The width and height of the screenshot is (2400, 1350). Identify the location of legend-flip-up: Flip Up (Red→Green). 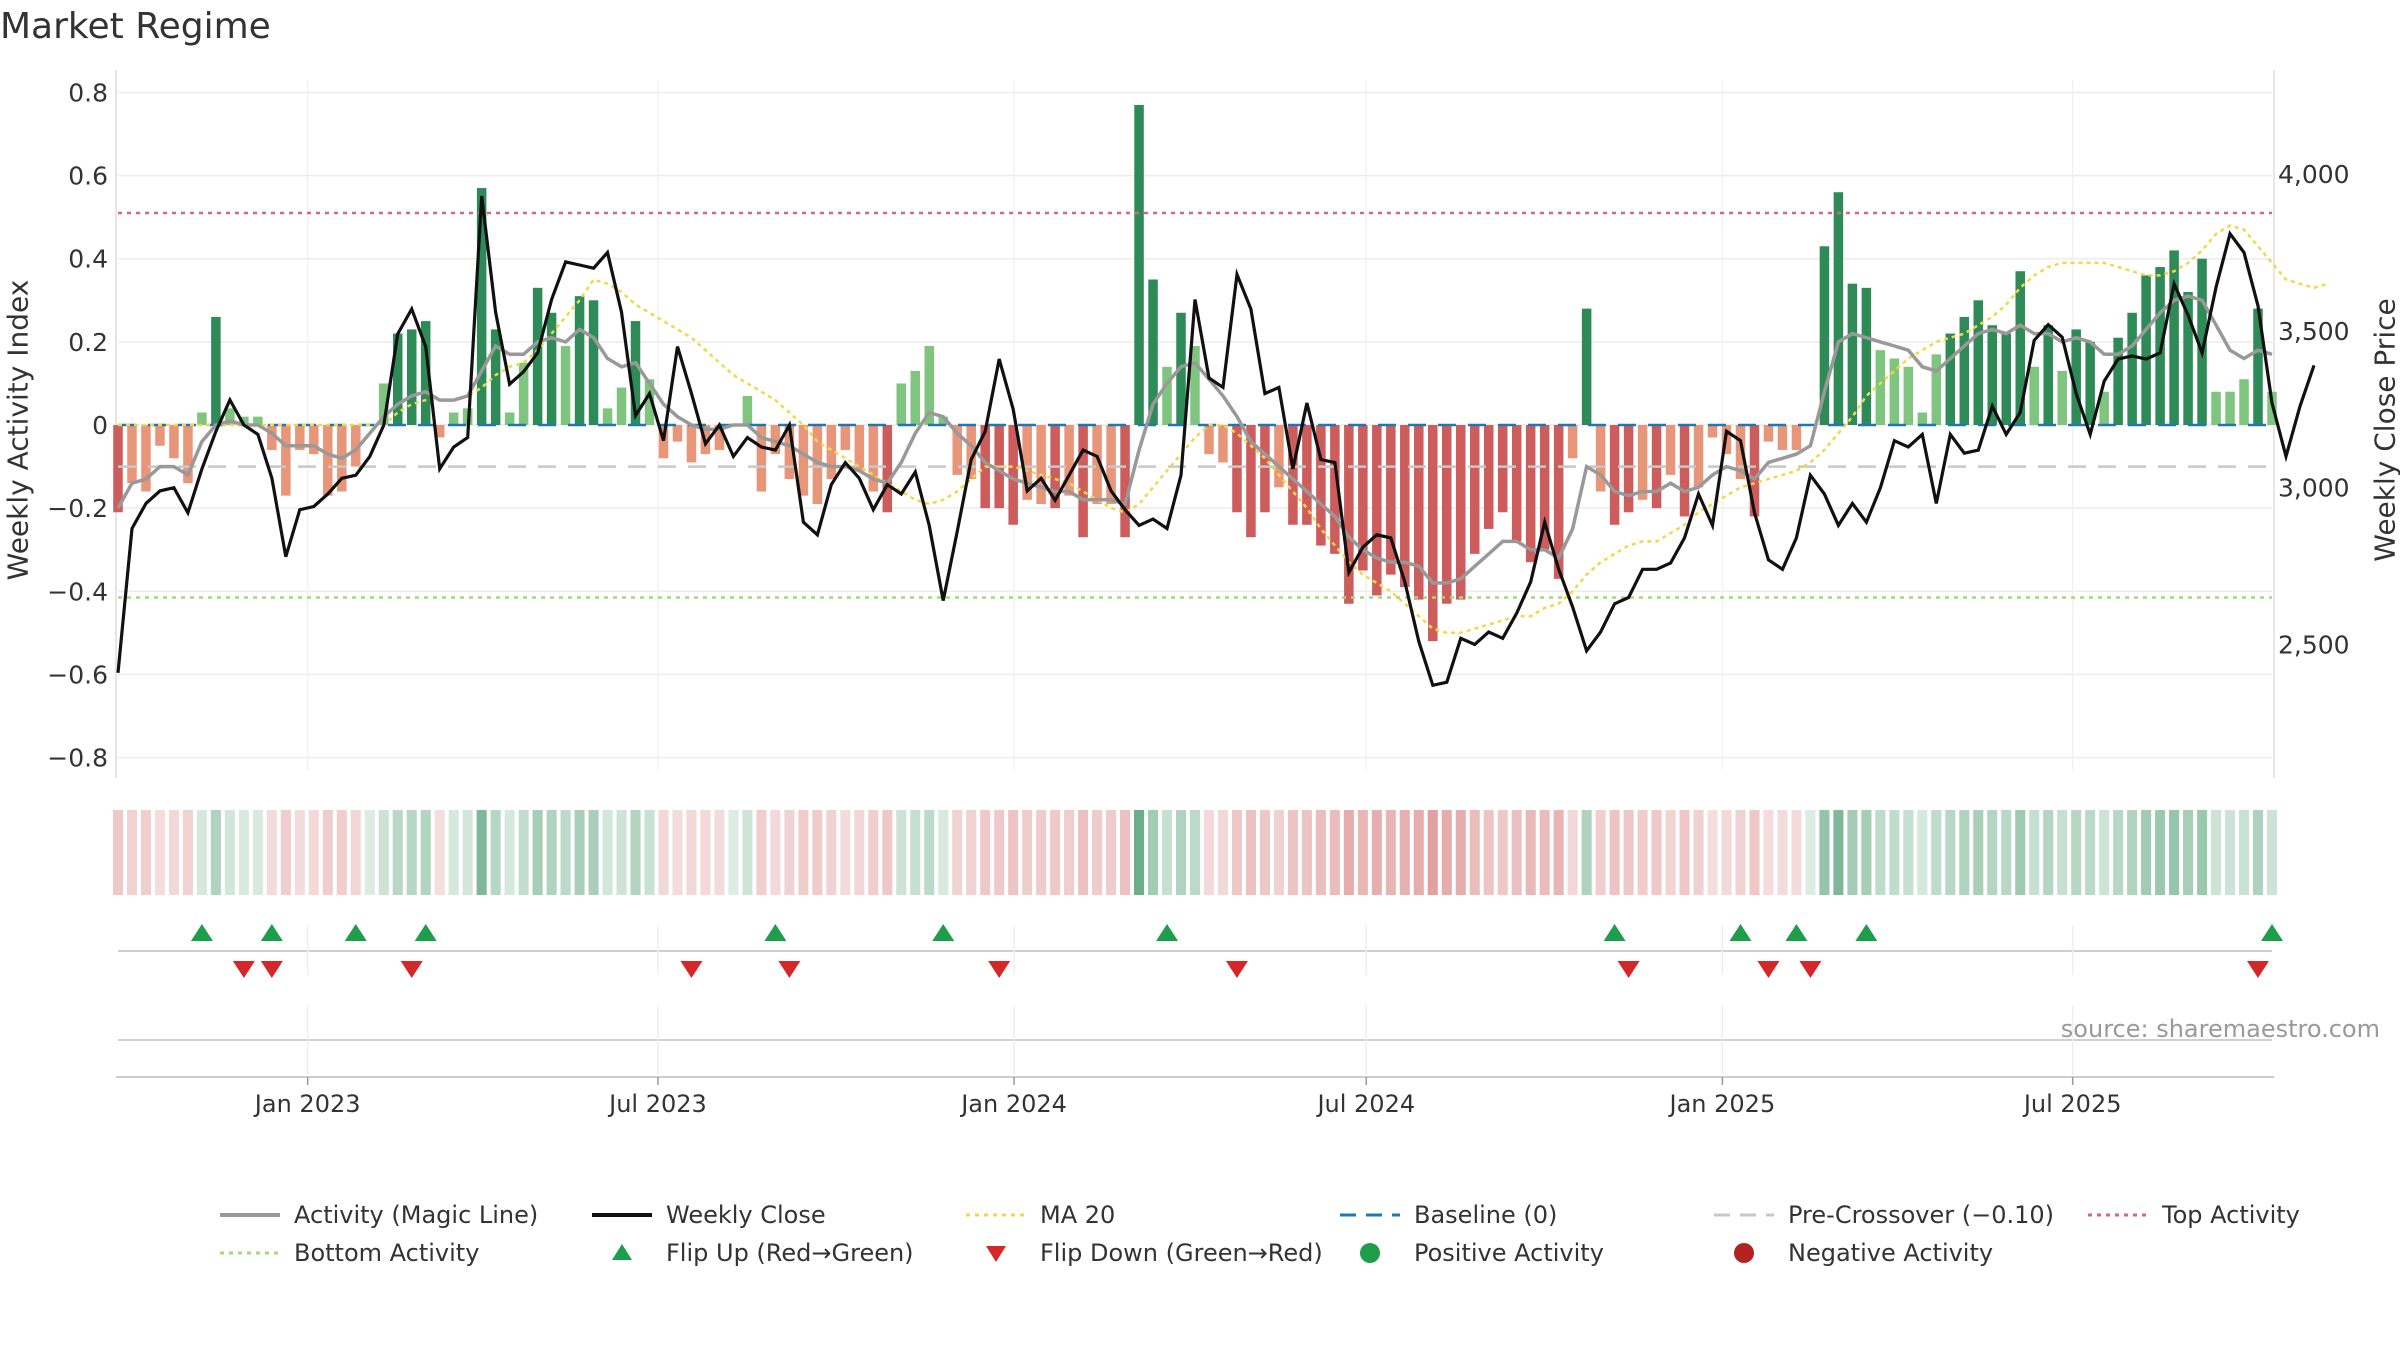
(753, 1253).